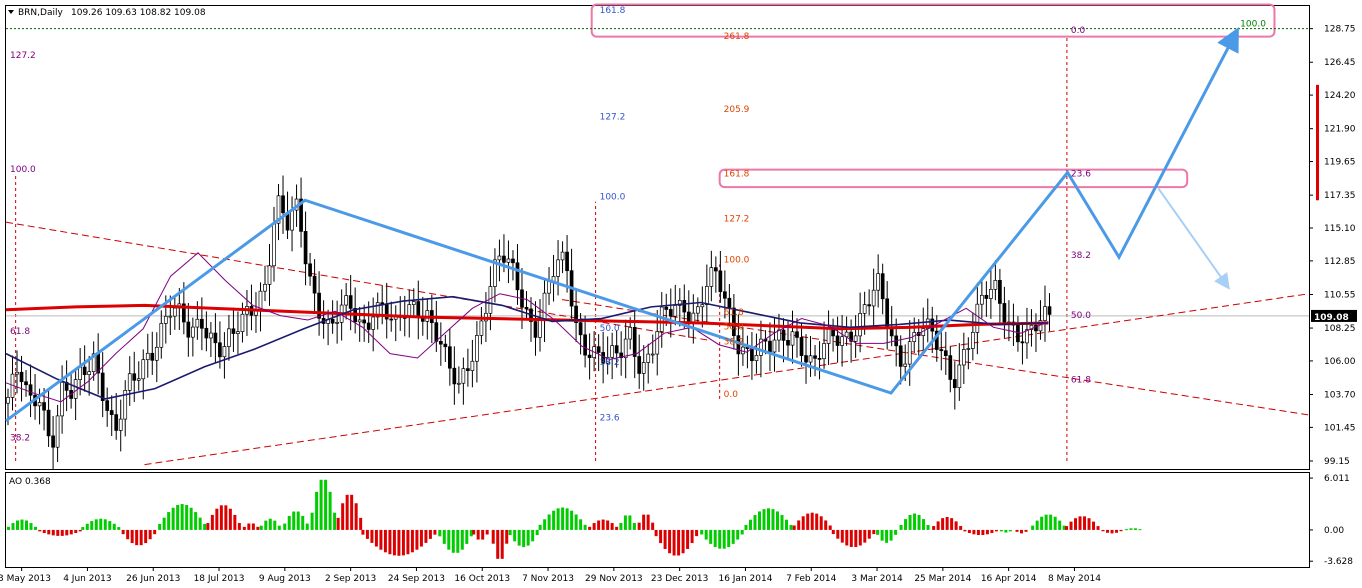 This screenshot has height=588, width=1362. Describe the element at coordinates (1081, 174) in the screenshot. I see `fib-label: 23.6` at that location.